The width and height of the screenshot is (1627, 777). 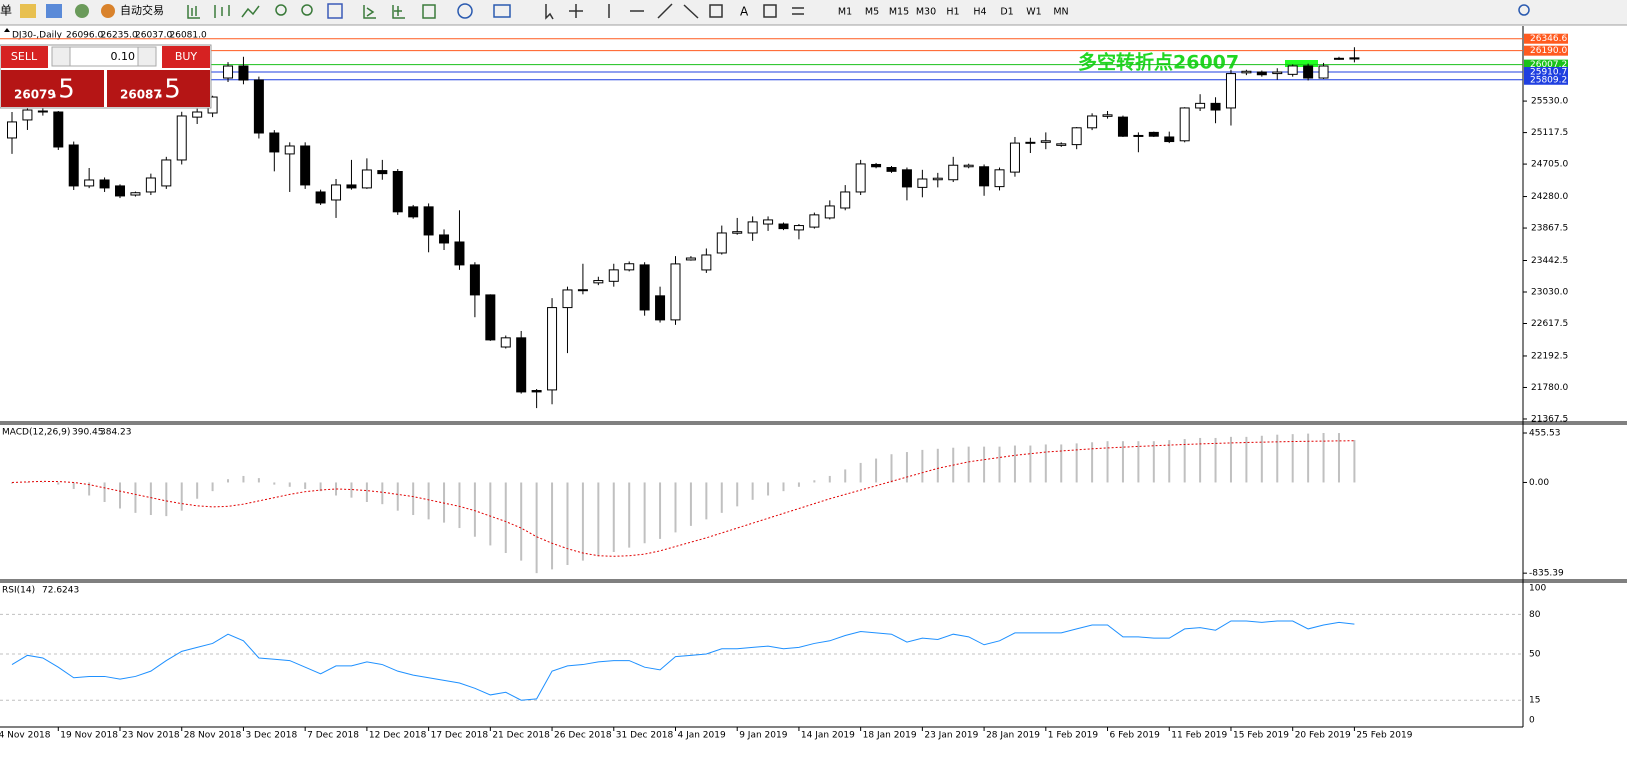 I want to click on level-label: 26007.2, so click(x=1548, y=65).